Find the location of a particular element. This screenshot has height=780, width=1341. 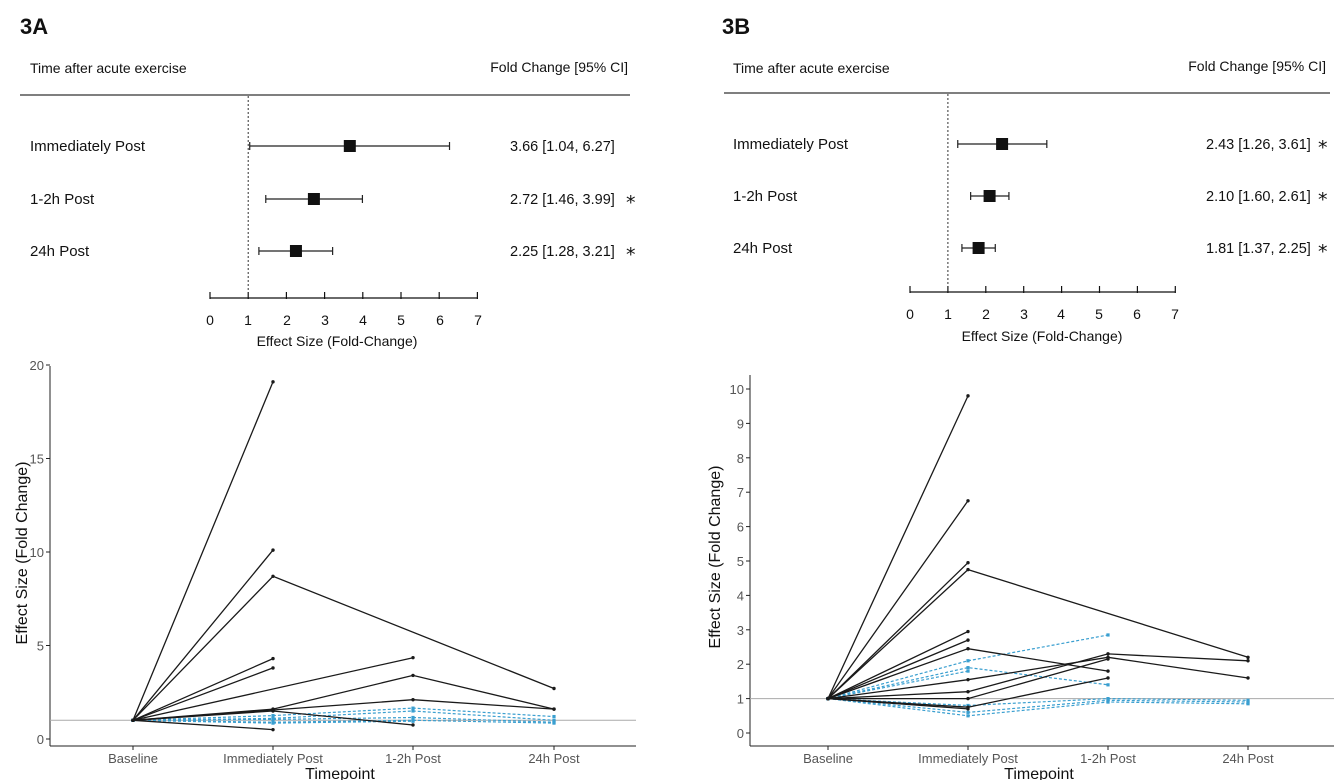

line-3a-xlabel: Timepoint is located at coordinates (340, 773).